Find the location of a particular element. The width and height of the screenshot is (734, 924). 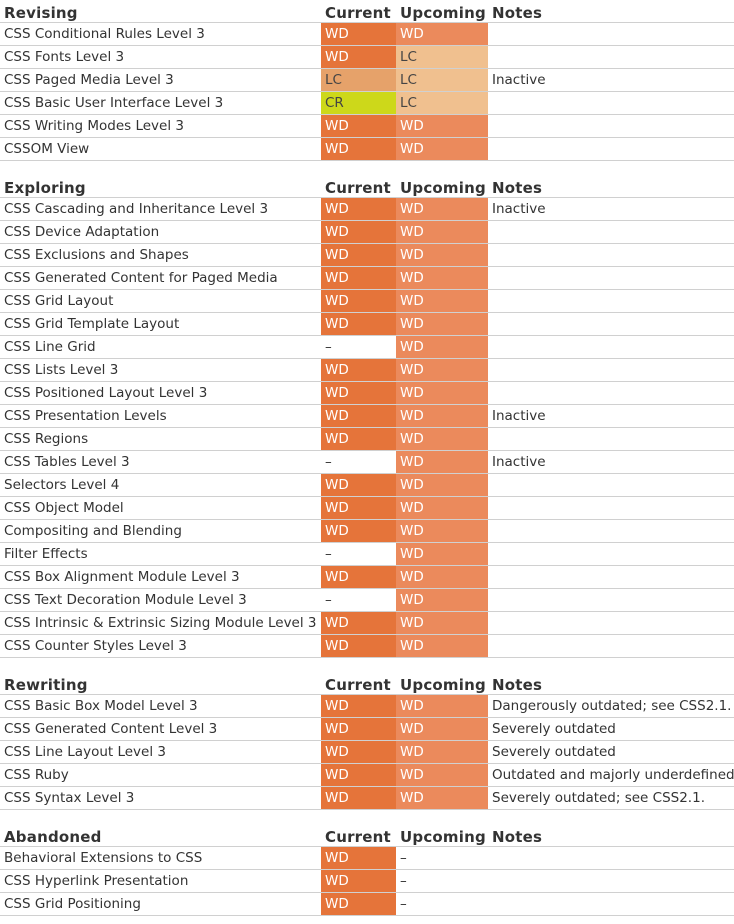

table-row: CSS Conditional Rules Level 3 WD WD is located at coordinates (367, 34).